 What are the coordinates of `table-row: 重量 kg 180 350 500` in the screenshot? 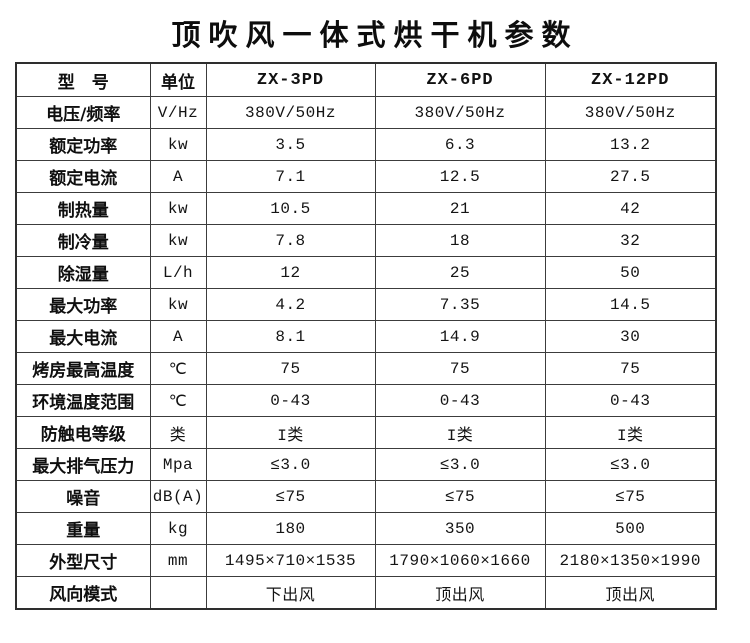 It's located at (366, 528).